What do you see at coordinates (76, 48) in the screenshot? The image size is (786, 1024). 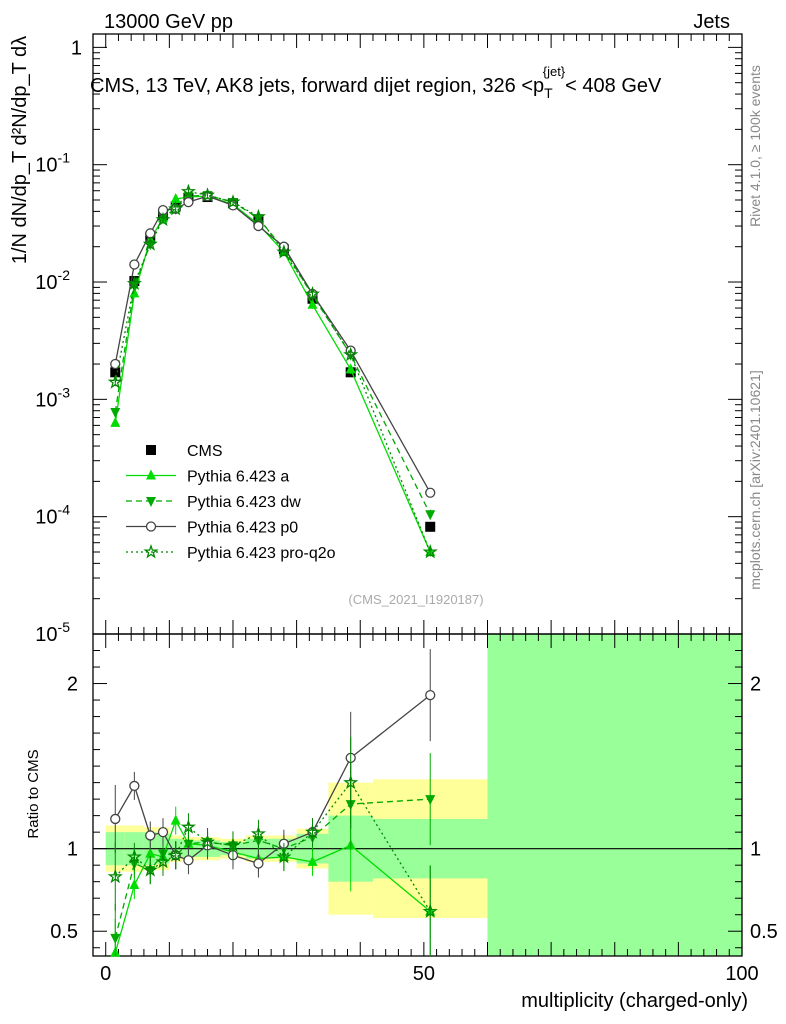 I see `y-tick-label: 1` at bounding box center [76, 48].